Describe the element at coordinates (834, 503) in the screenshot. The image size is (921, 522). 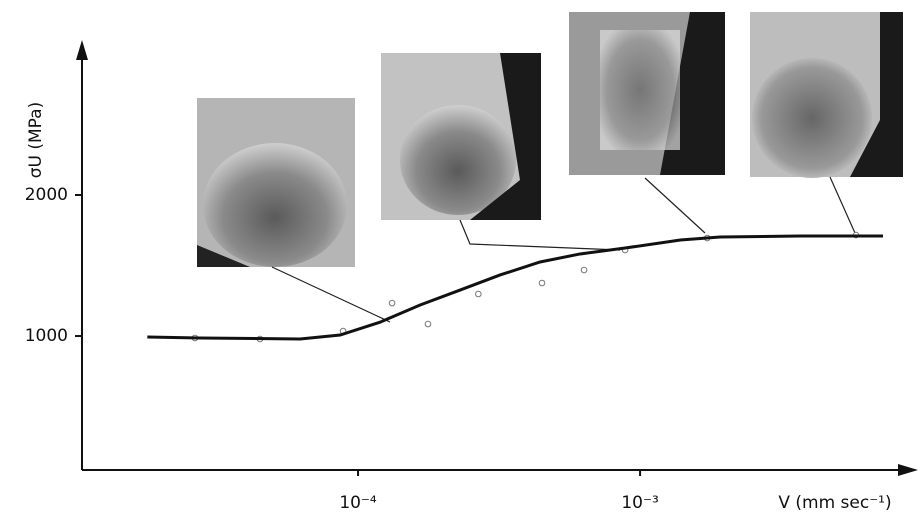
I see `x-axis-label: V (mm sec⁻¹)` at that location.